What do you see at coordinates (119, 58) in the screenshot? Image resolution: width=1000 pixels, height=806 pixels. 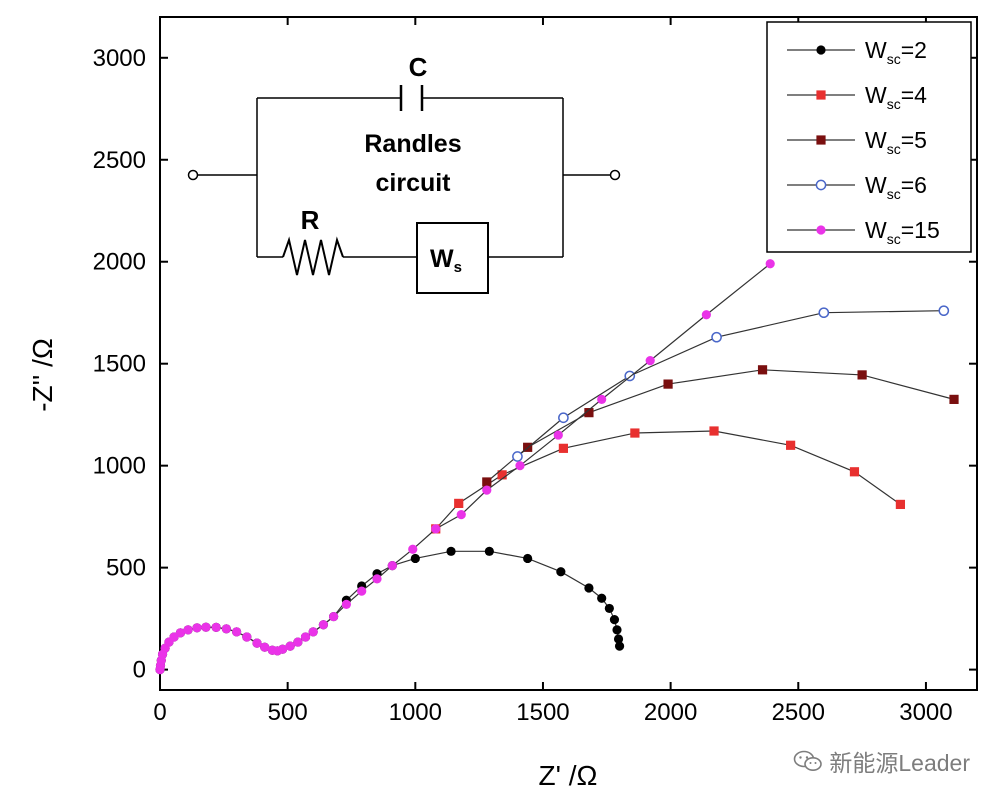 I see `y-tick-label: 3000` at bounding box center [119, 58].